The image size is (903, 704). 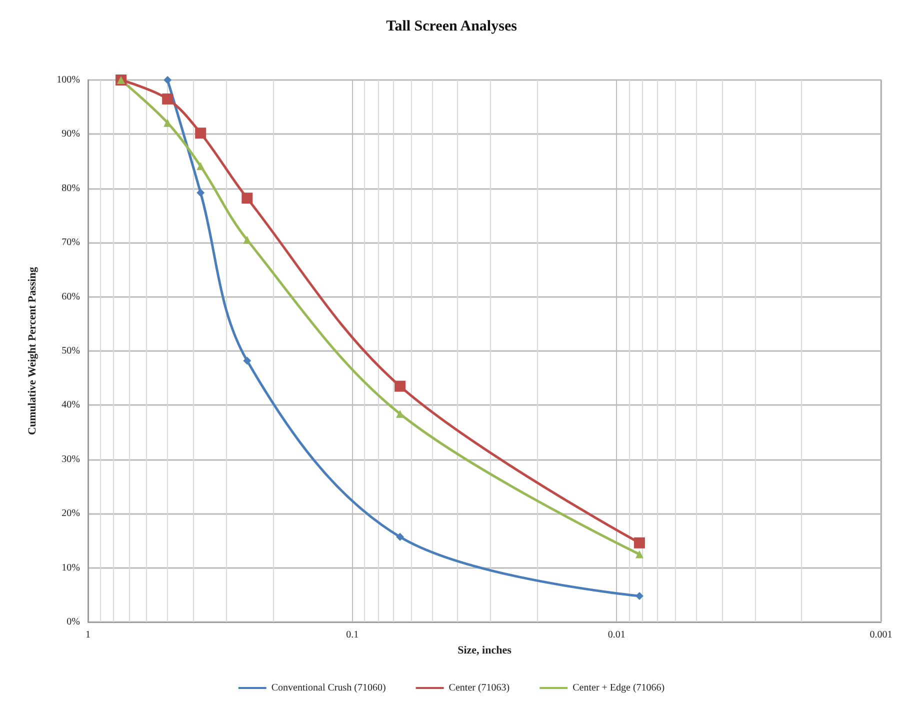 I want to click on chart-title: Tall Screen Analyses, so click(x=452, y=26).